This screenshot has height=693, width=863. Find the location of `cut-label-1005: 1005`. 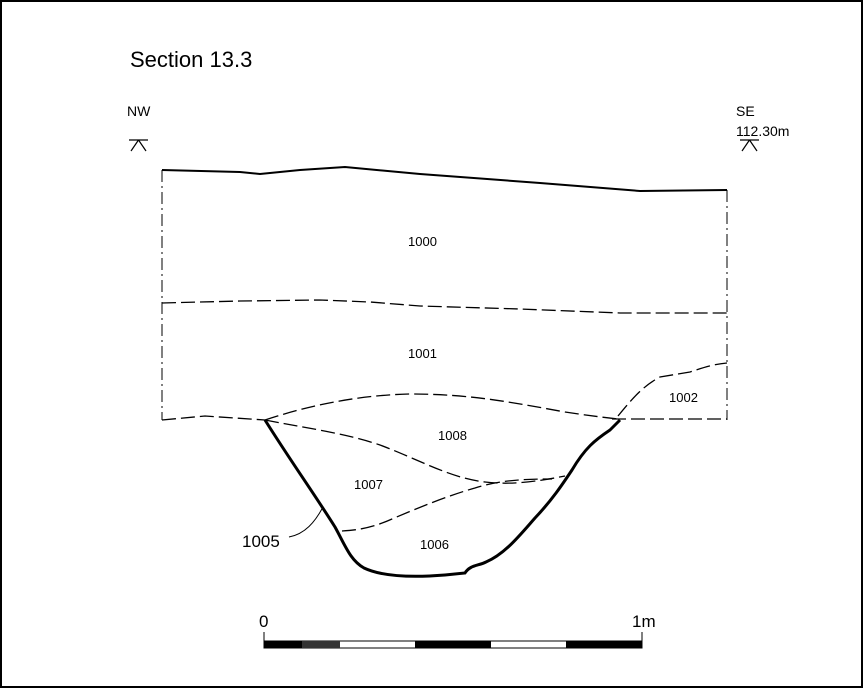

cut-label-1005: 1005 is located at coordinates (261, 541).